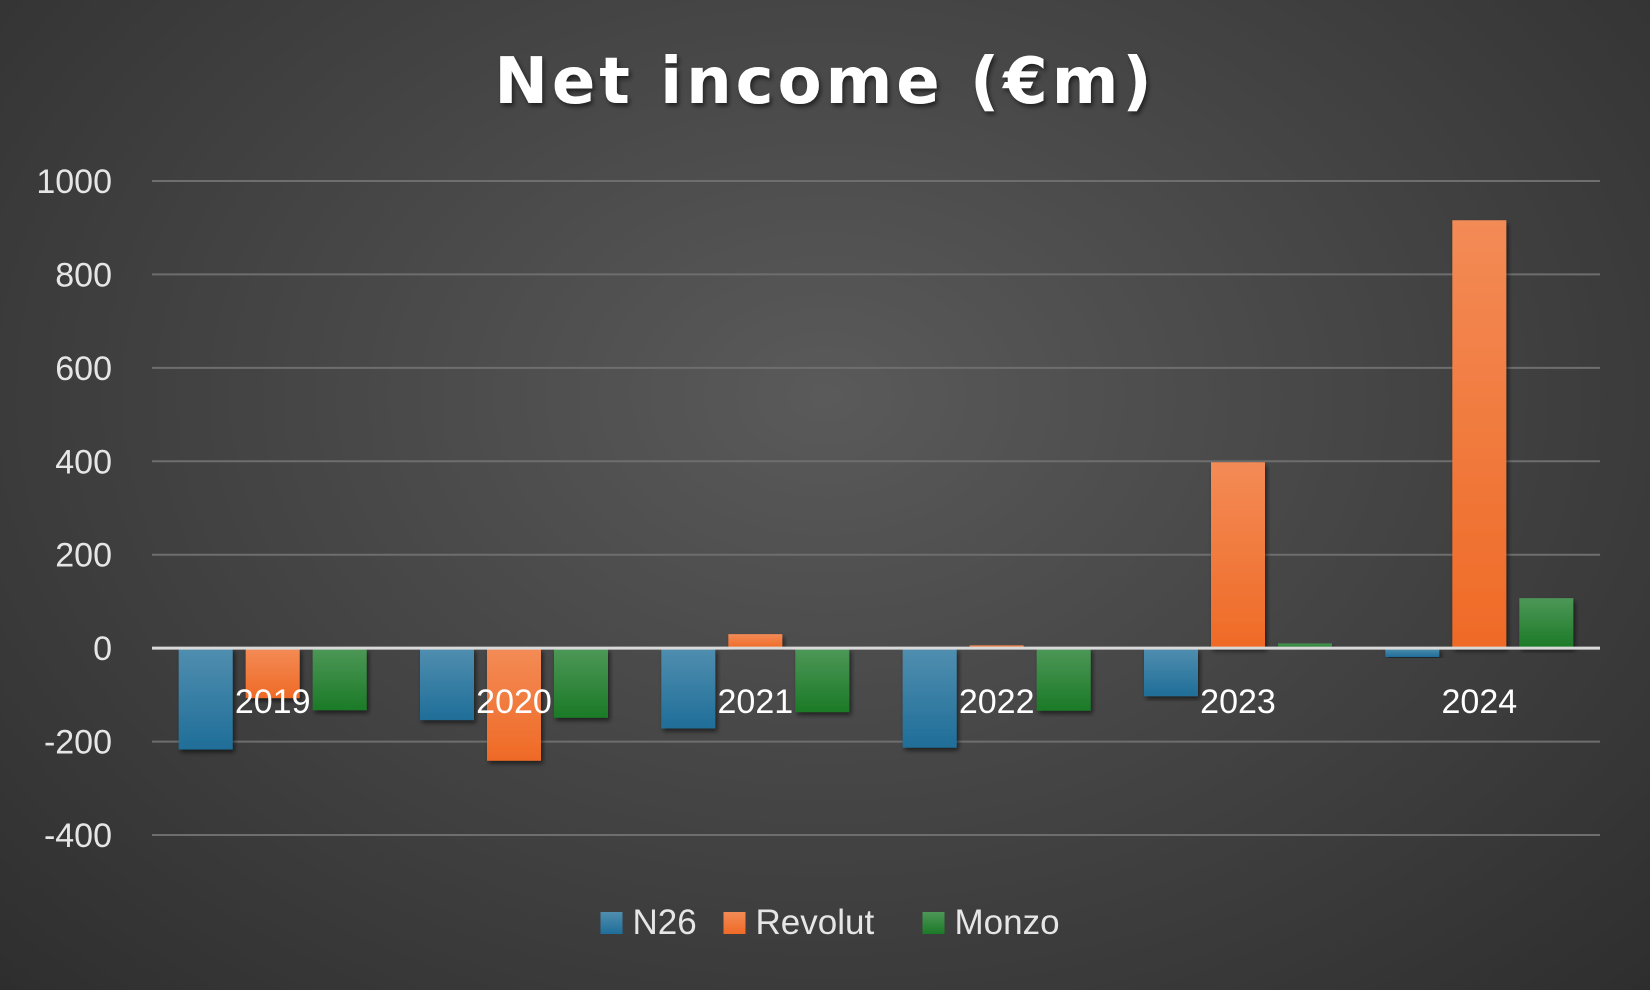  What do you see at coordinates (688, 688) in the screenshot?
I see `bar-n26-2021` at bounding box center [688, 688].